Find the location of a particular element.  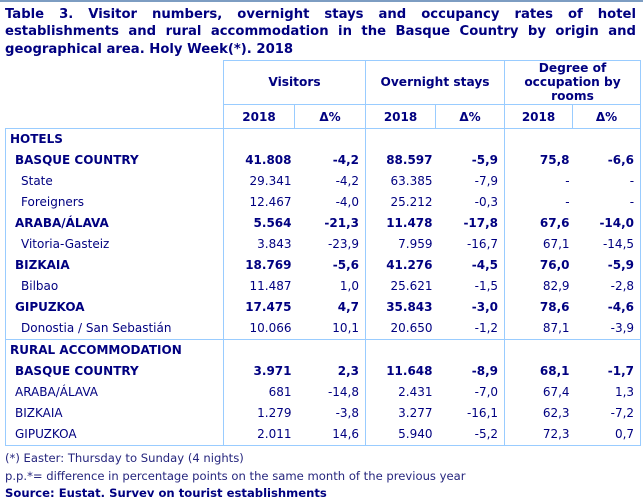

cell-value: 20.650 is located at coordinates (400, 329).